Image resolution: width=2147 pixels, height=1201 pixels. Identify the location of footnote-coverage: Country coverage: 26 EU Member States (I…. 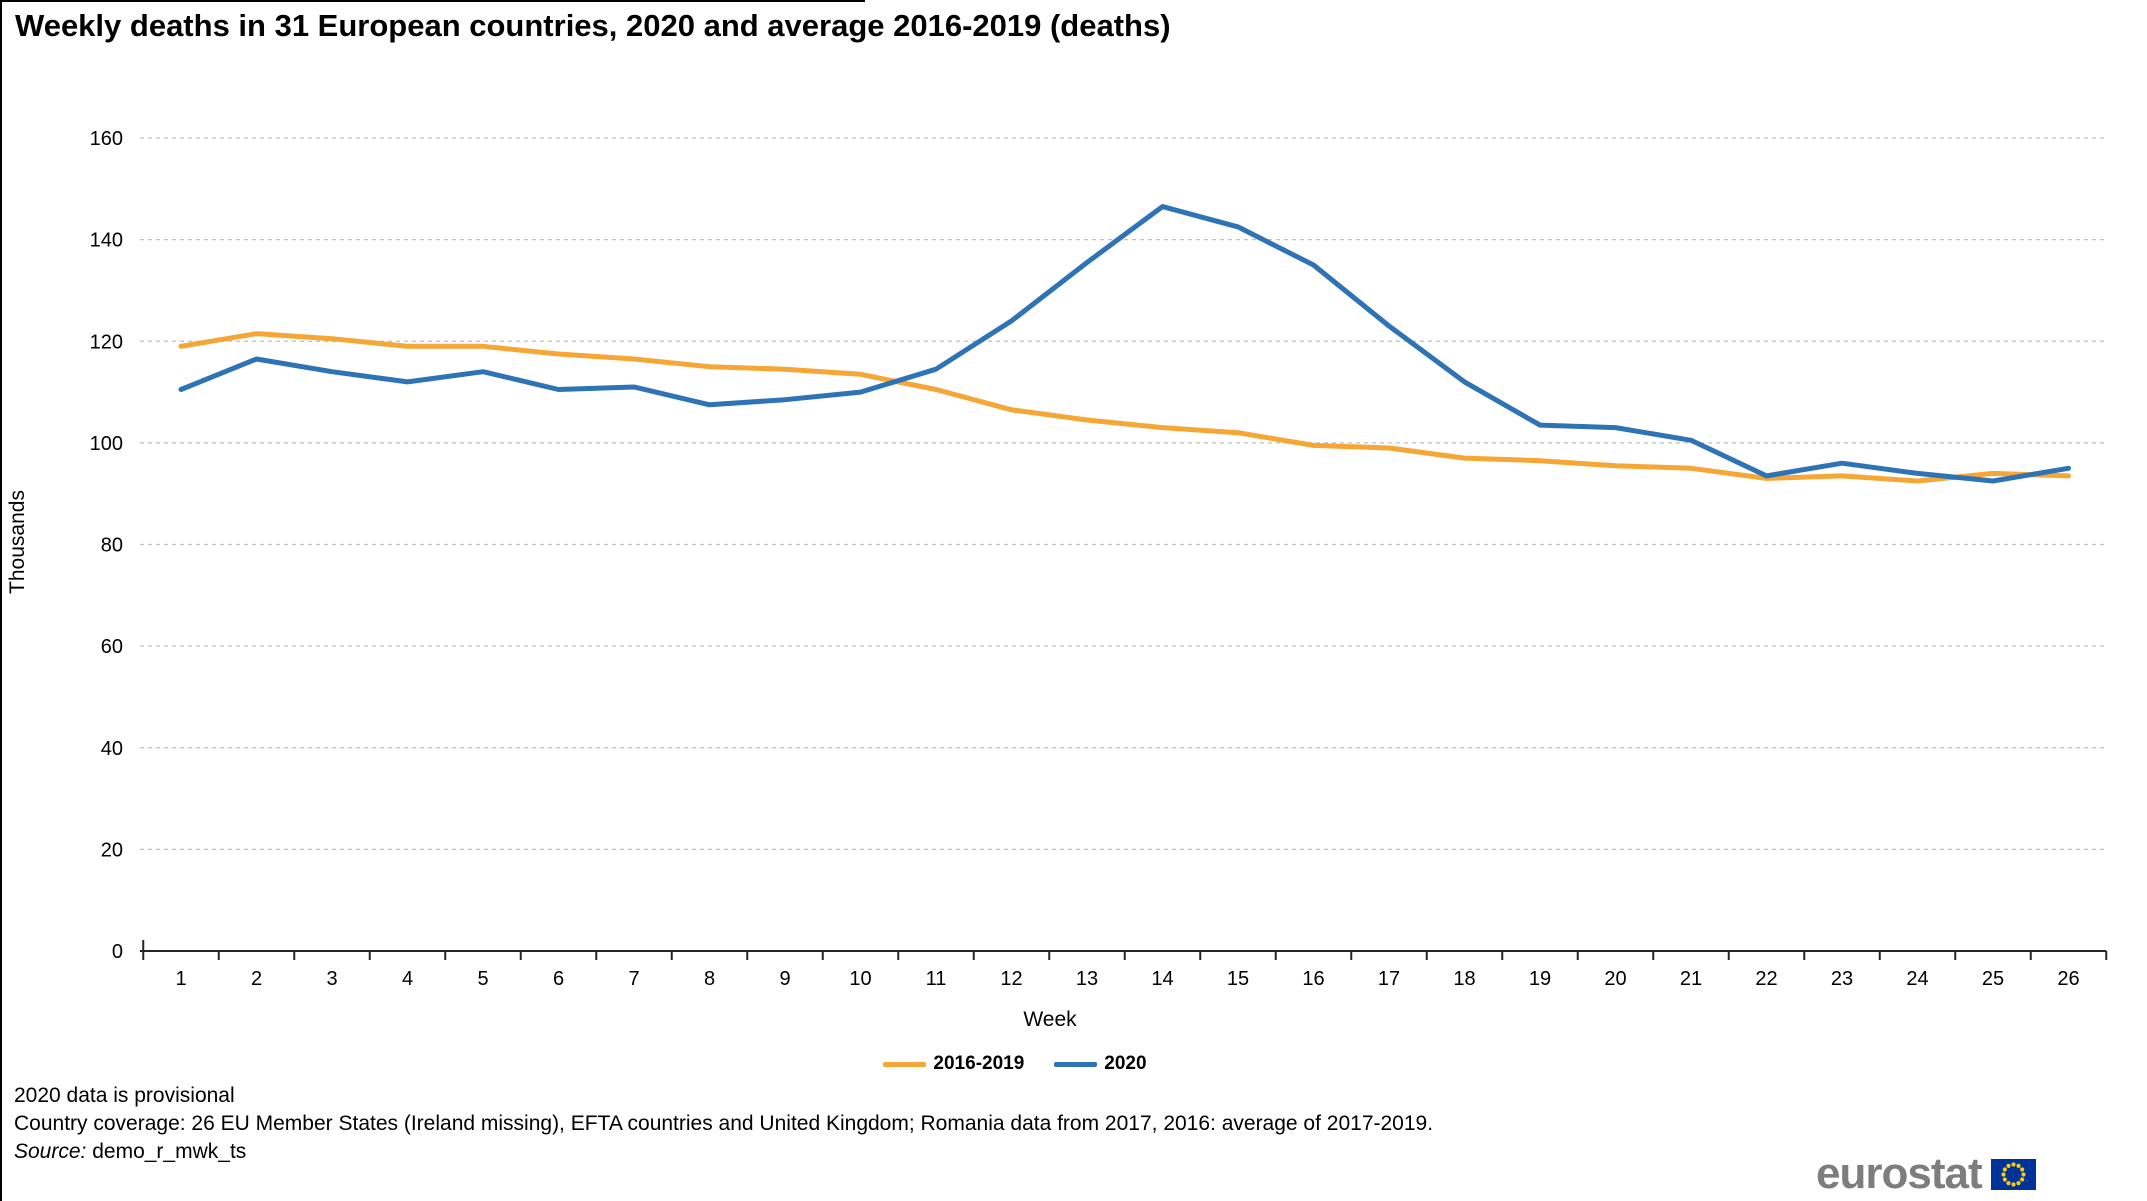
(724, 1123).